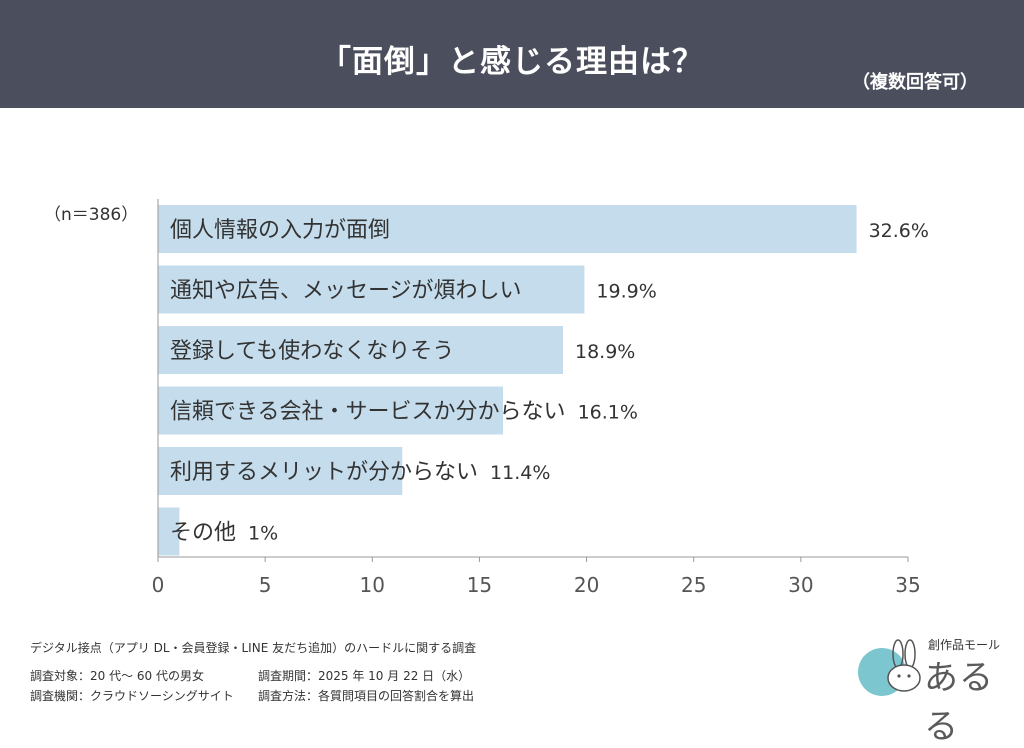  I want to click on x-tick-label: 20, so click(586, 585).